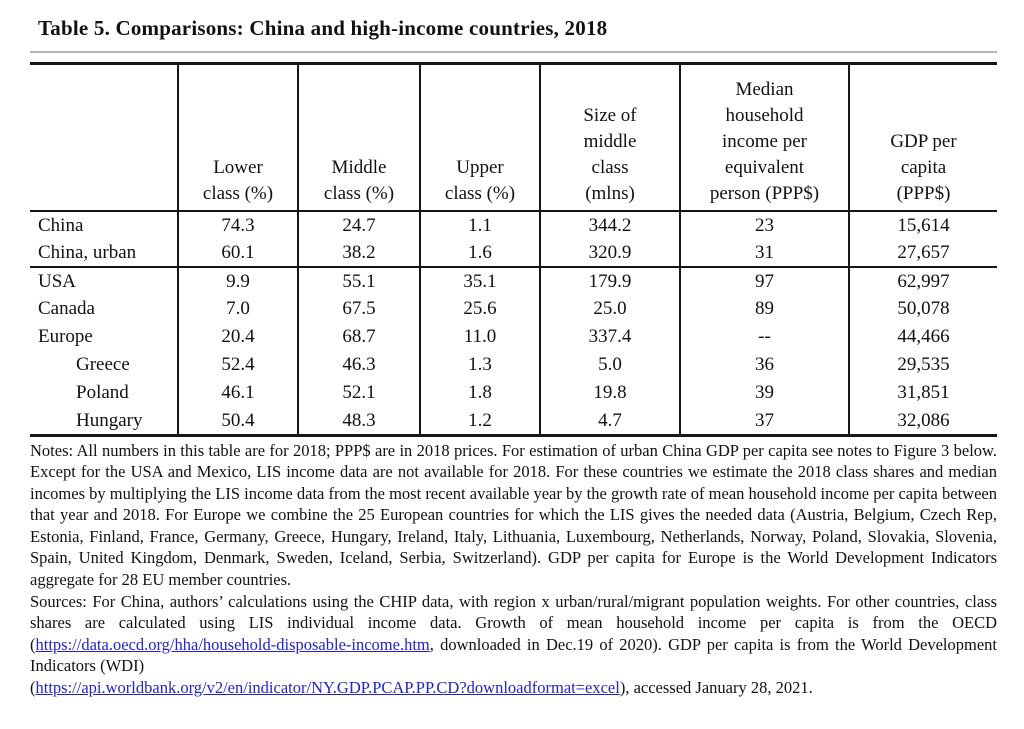  Describe the element at coordinates (479, 280) in the screenshot. I see `cell-upper-class: 35.1` at that location.